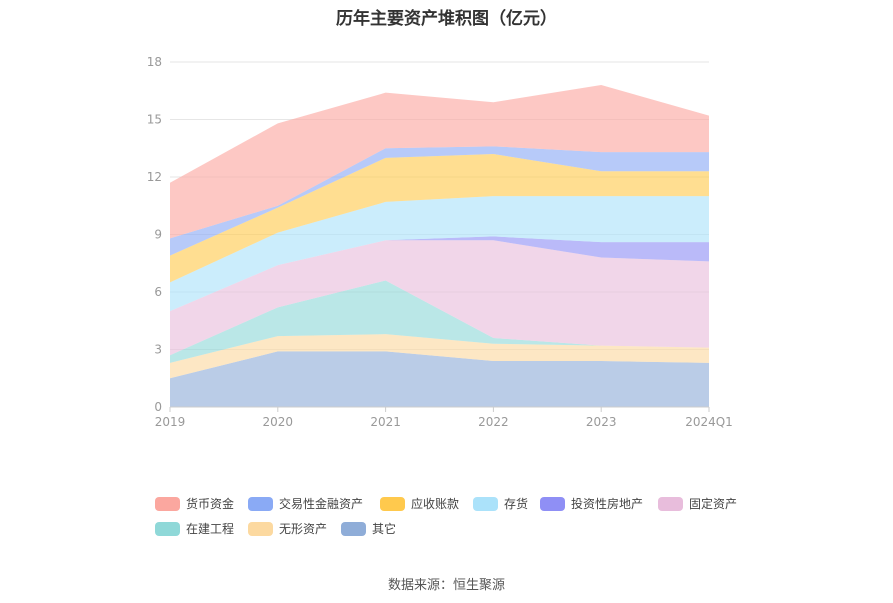 Image resolution: width=893 pixels, height=603 pixels. What do you see at coordinates (158, 235) in the screenshot?
I see `y-tick-label: 9` at bounding box center [158, 235].